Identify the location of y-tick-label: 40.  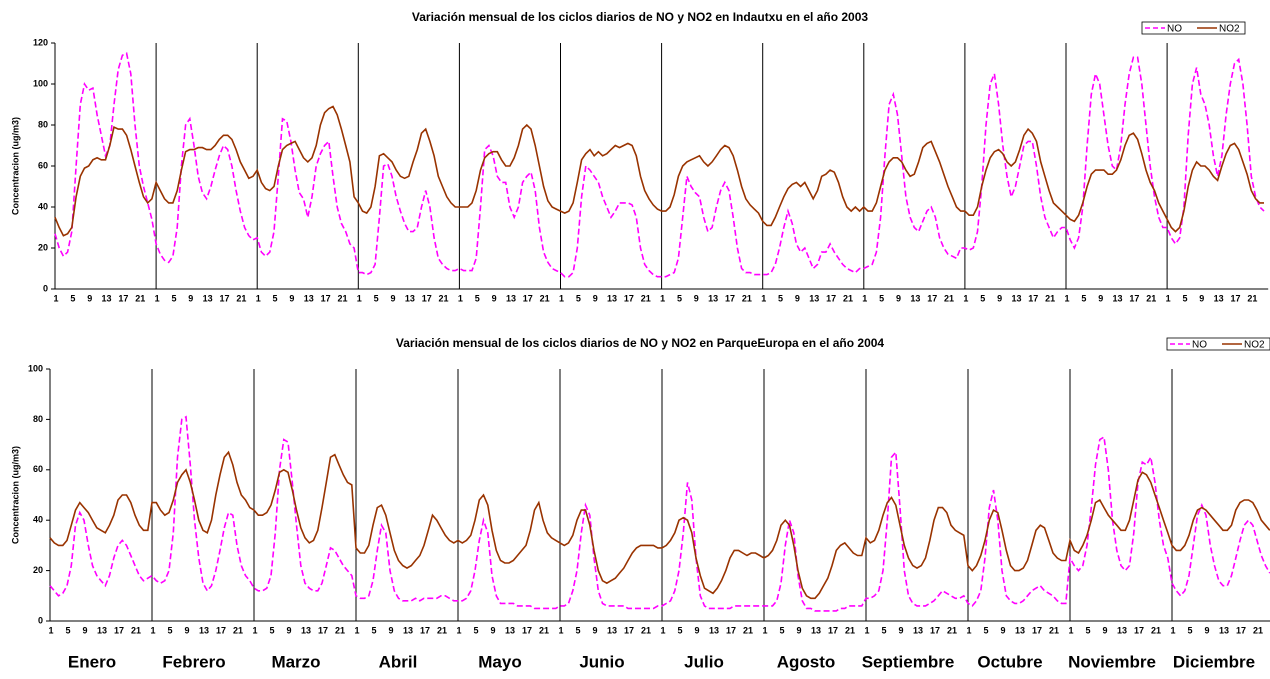
(43, 206).